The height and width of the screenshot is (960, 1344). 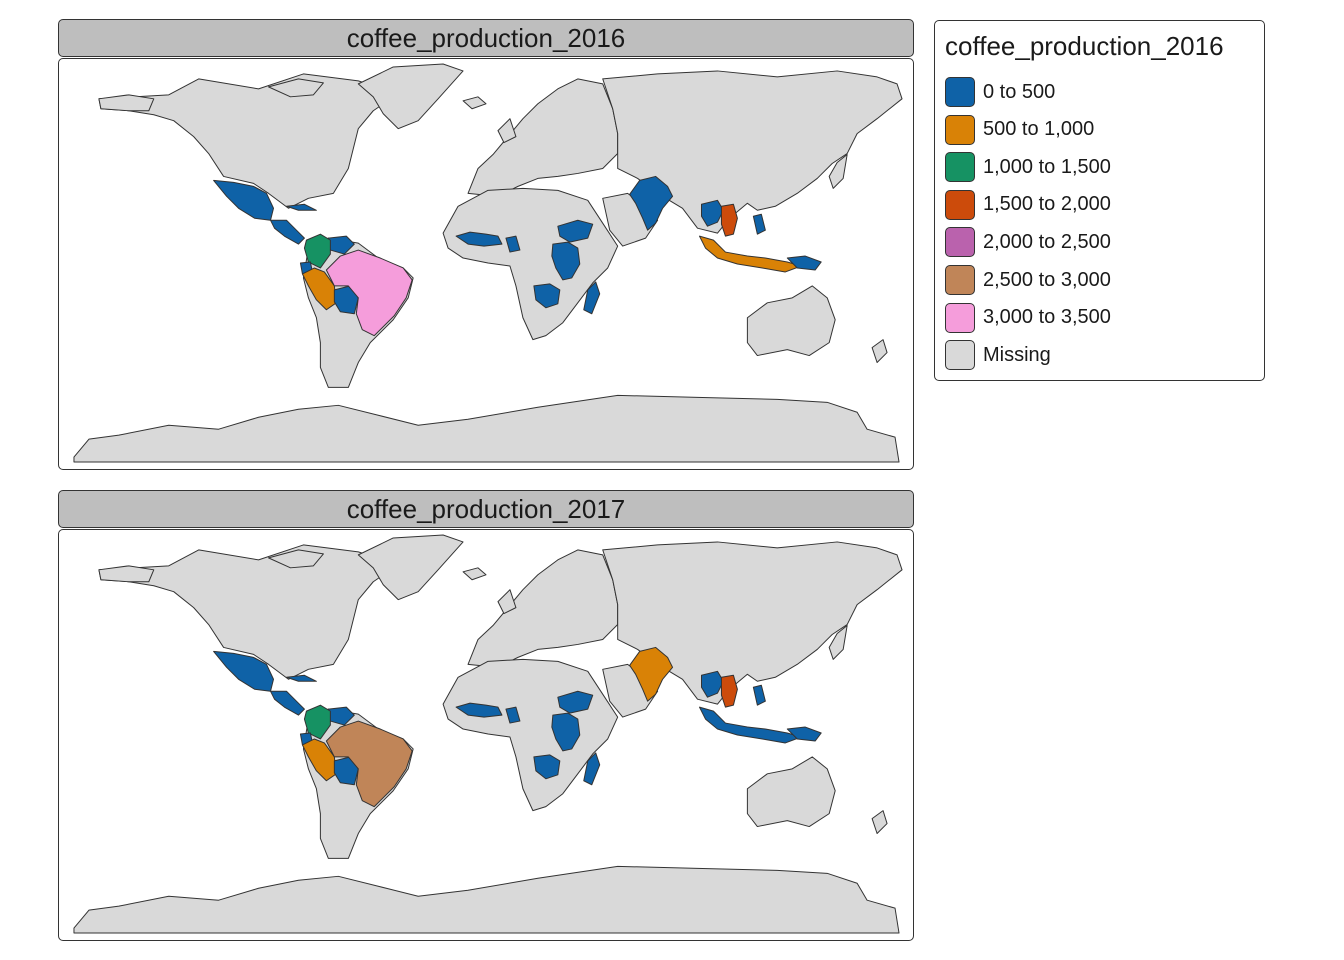 What do you see at coordinates (1047, 317) in the screenshot?
I see `legend-label: 3,000 to 3,500` at bounding box center [1047, 317].